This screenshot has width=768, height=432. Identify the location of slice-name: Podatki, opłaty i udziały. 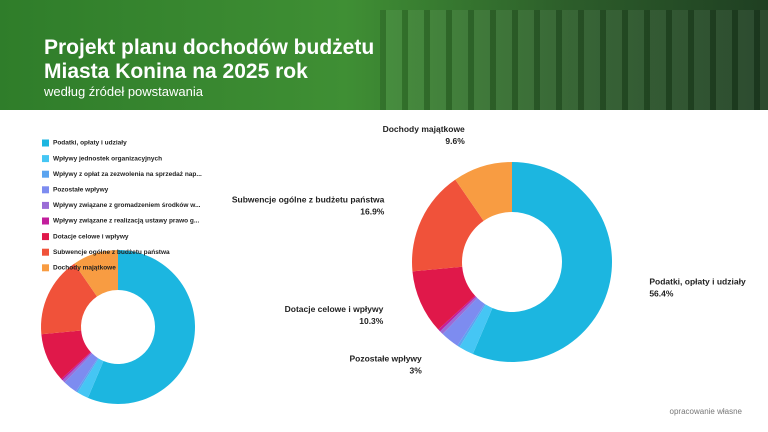
(697, 282).